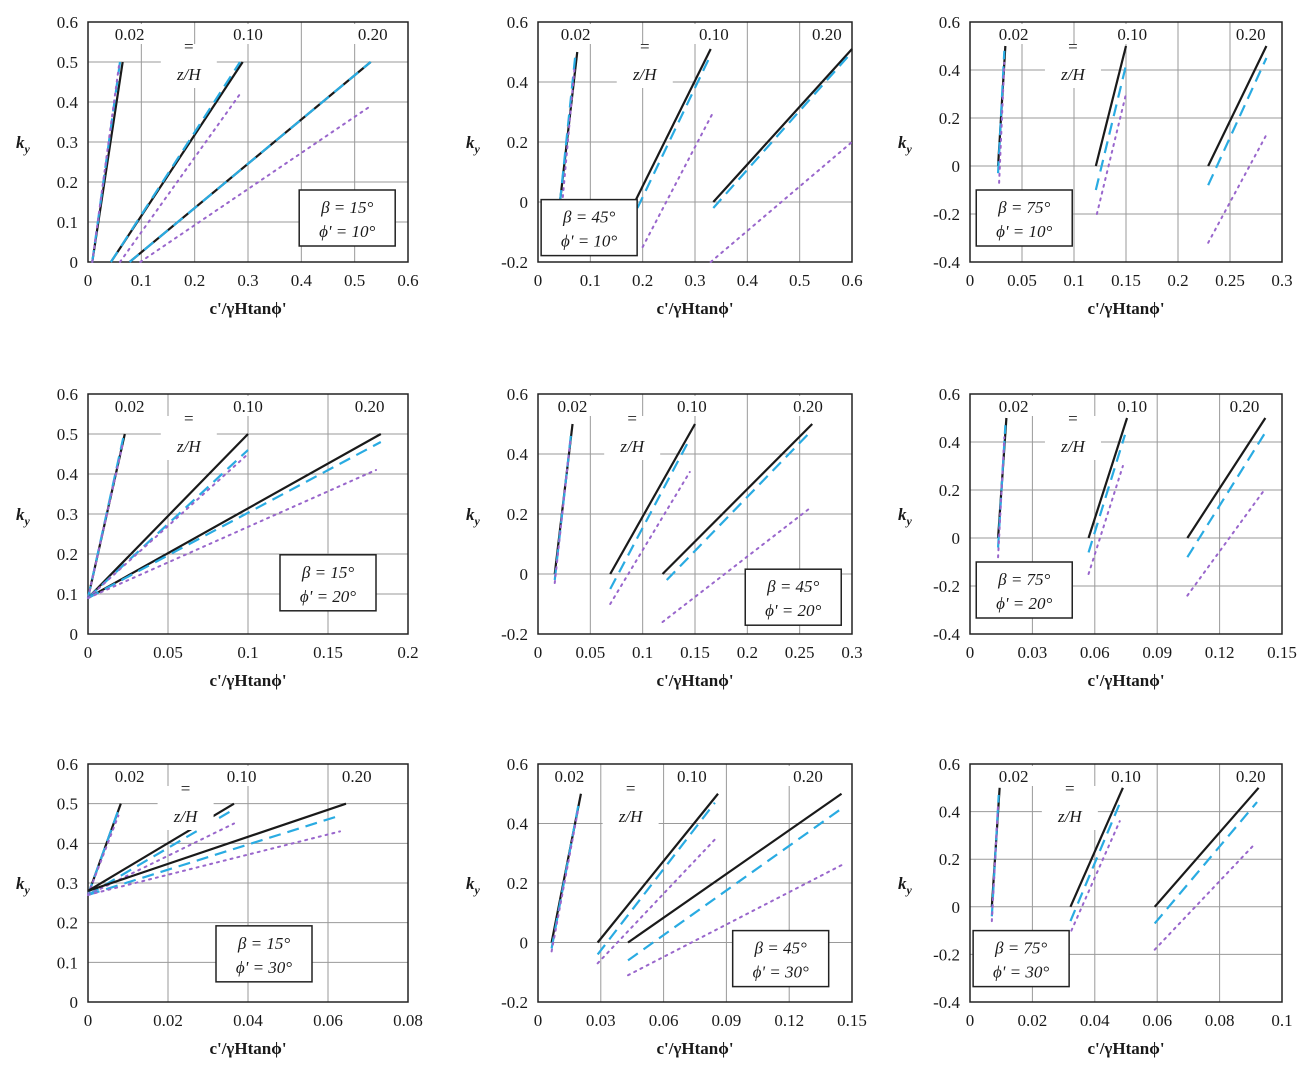  What do you see at coordinates (67, 804) in the screenshot?
I see `y-tick-label: 0.5` at bounding box center [67, 804].